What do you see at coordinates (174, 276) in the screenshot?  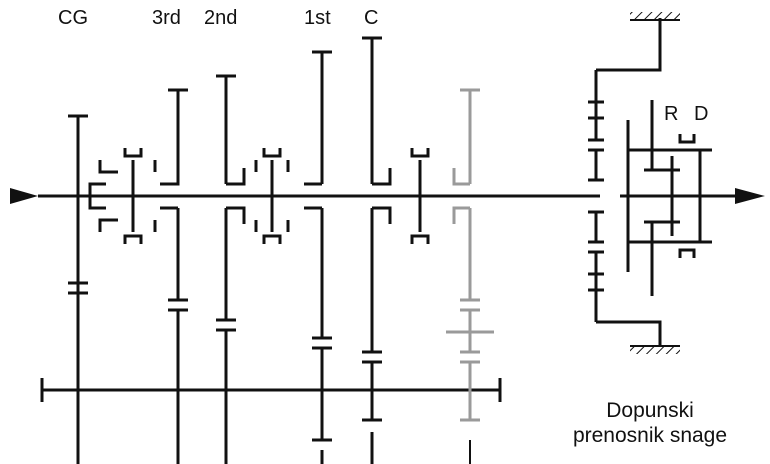 I see `gear-third` at bounding box center [174, 276].